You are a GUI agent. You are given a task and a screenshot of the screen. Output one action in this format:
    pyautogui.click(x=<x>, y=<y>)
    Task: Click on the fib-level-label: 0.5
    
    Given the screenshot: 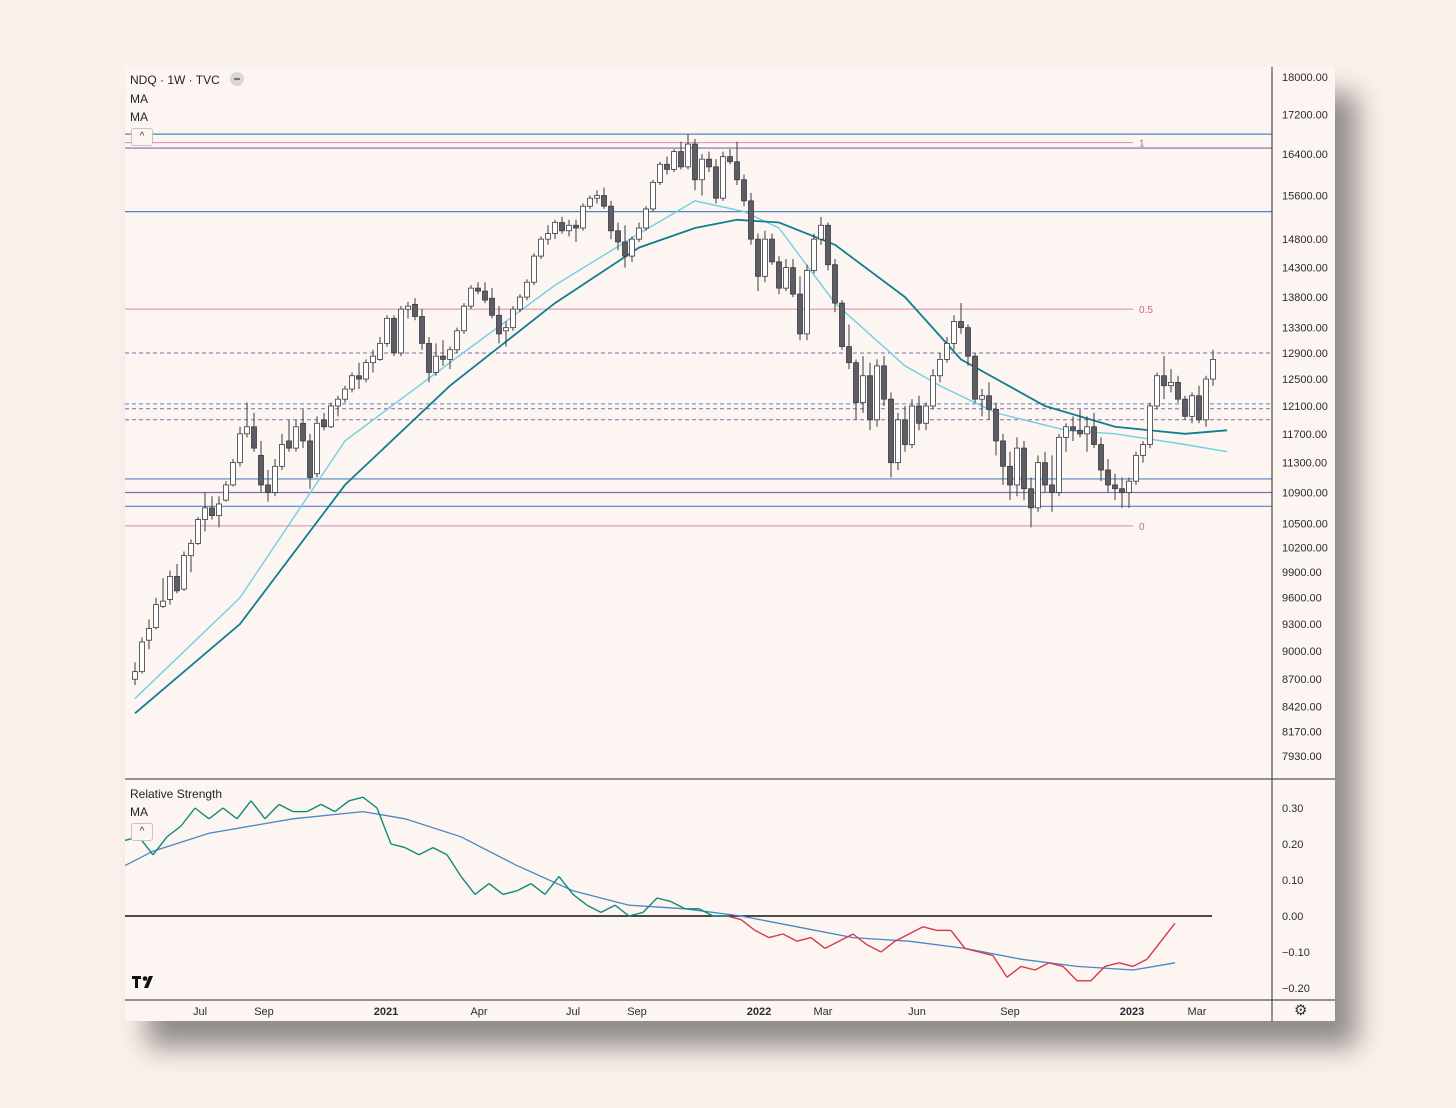 What is the action you would take?
    pyautogui.click(x=1146, y=310)
    